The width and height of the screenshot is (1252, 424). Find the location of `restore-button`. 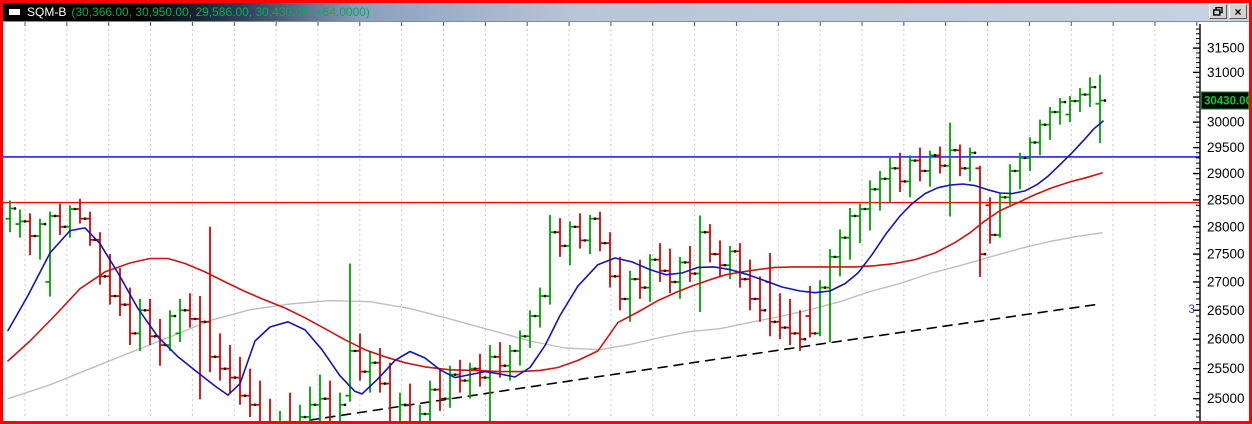

restore-button is located at coordinates (1218, 11).